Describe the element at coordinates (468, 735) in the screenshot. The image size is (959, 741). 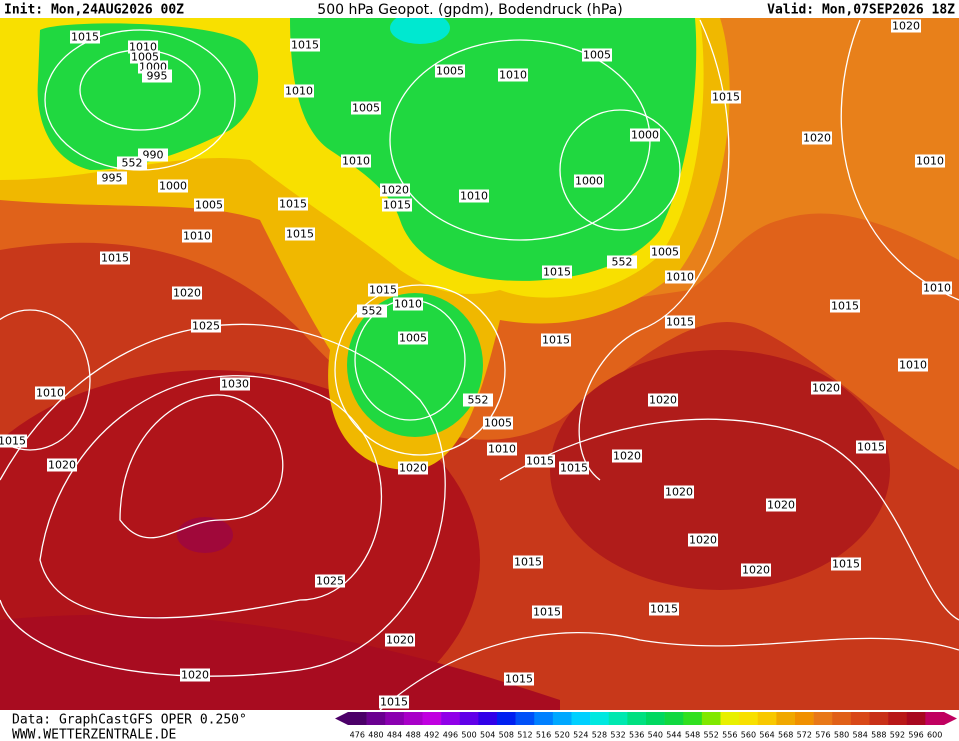
I see `colorbar-label: 500` at that location.